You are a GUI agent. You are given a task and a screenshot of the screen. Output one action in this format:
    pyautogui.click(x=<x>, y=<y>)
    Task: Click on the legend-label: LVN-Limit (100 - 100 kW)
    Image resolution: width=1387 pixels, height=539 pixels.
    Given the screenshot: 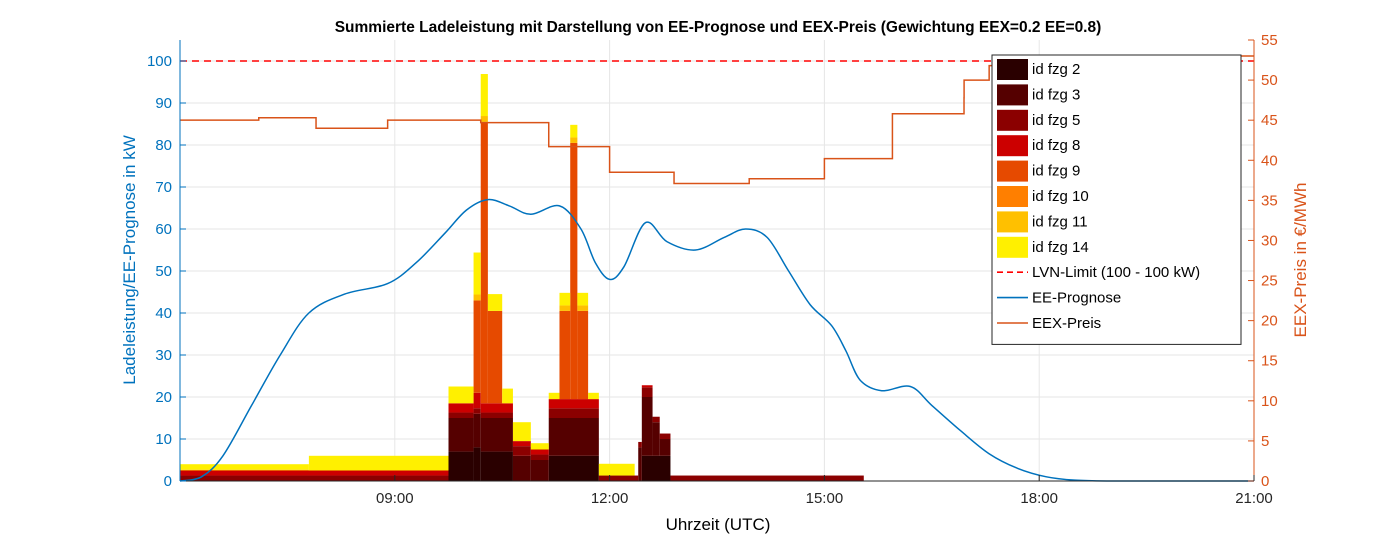 What is the action you would take?
    pyautogui.click(x=1116, y=272)
    